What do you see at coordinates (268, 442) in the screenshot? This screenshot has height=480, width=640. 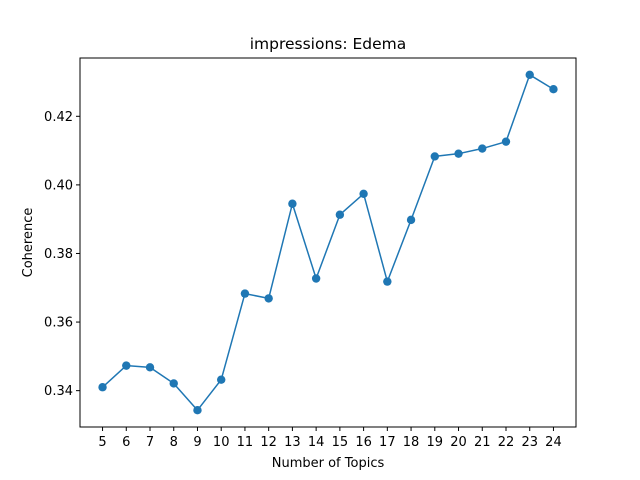 I see `x-tick-label: 12` at bounding box center [268, 442].